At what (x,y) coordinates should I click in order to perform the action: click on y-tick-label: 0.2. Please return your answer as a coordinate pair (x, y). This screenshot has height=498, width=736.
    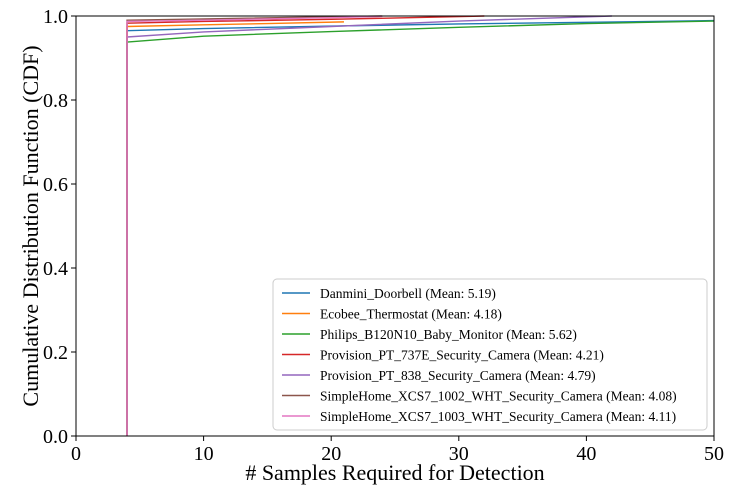
    Looking at the image, I should click on (55, 353).